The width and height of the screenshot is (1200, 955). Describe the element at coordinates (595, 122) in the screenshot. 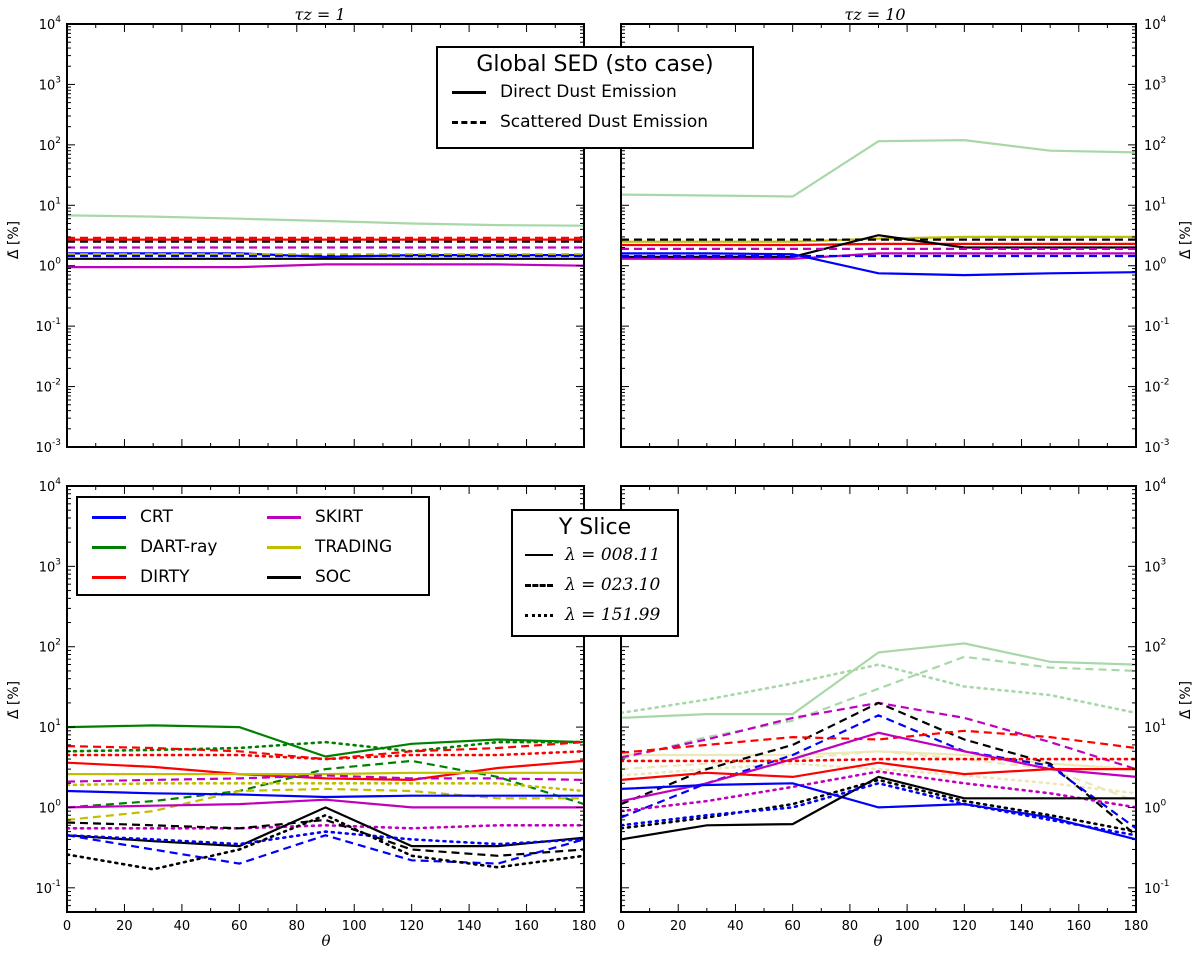

I see `legend-entry-scattered: Scattered Dust Emission` at that location.